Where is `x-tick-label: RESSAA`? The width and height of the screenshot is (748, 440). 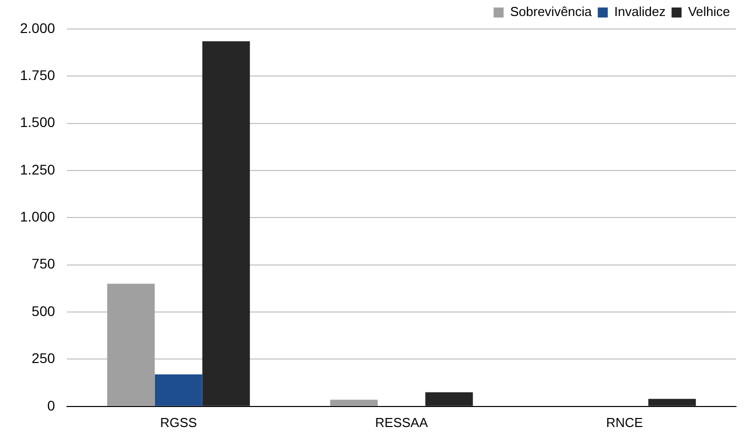 x-tick-label: RESSAA is located at coordinates (401, 422).